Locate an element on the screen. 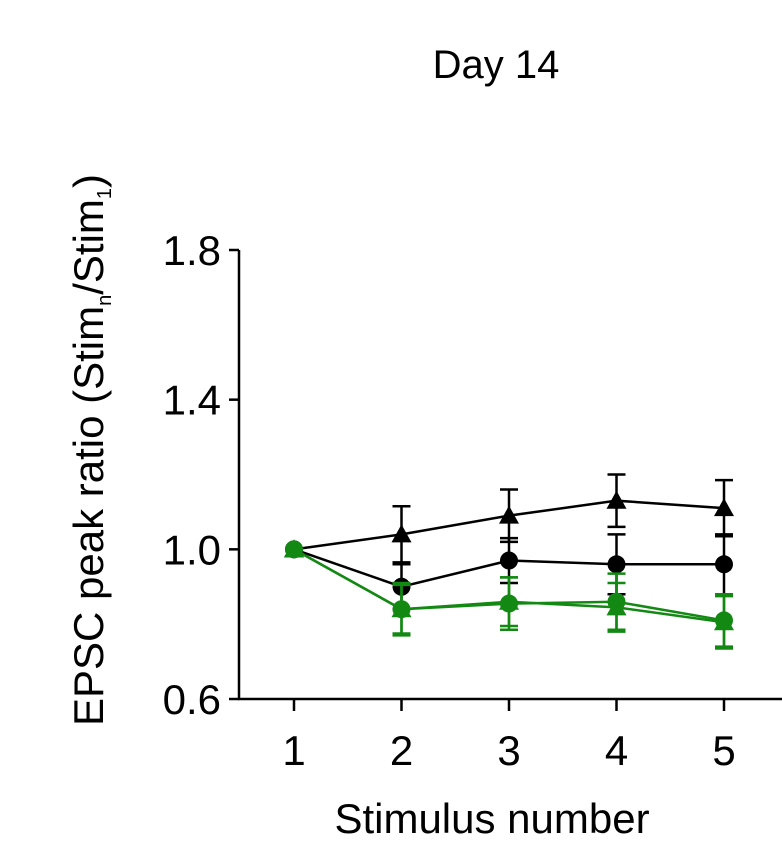  x-ticks: 1 2 3 4 5 is located at coordinates (509, 736).